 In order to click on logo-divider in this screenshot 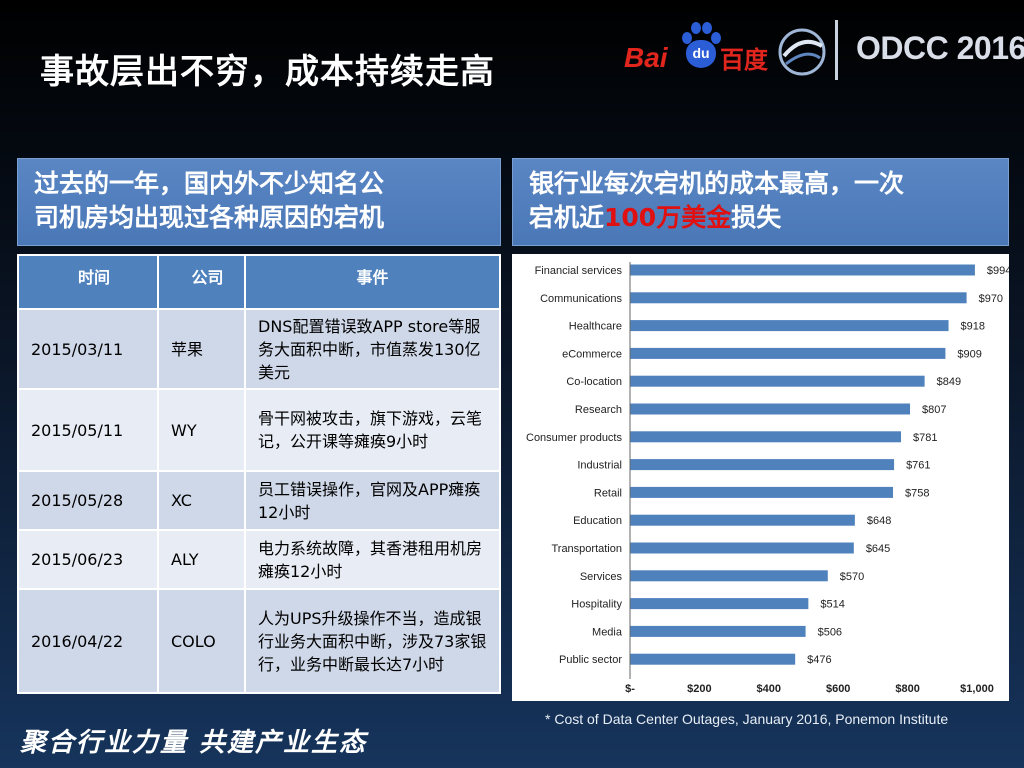, I will do `click(836, 50)`.